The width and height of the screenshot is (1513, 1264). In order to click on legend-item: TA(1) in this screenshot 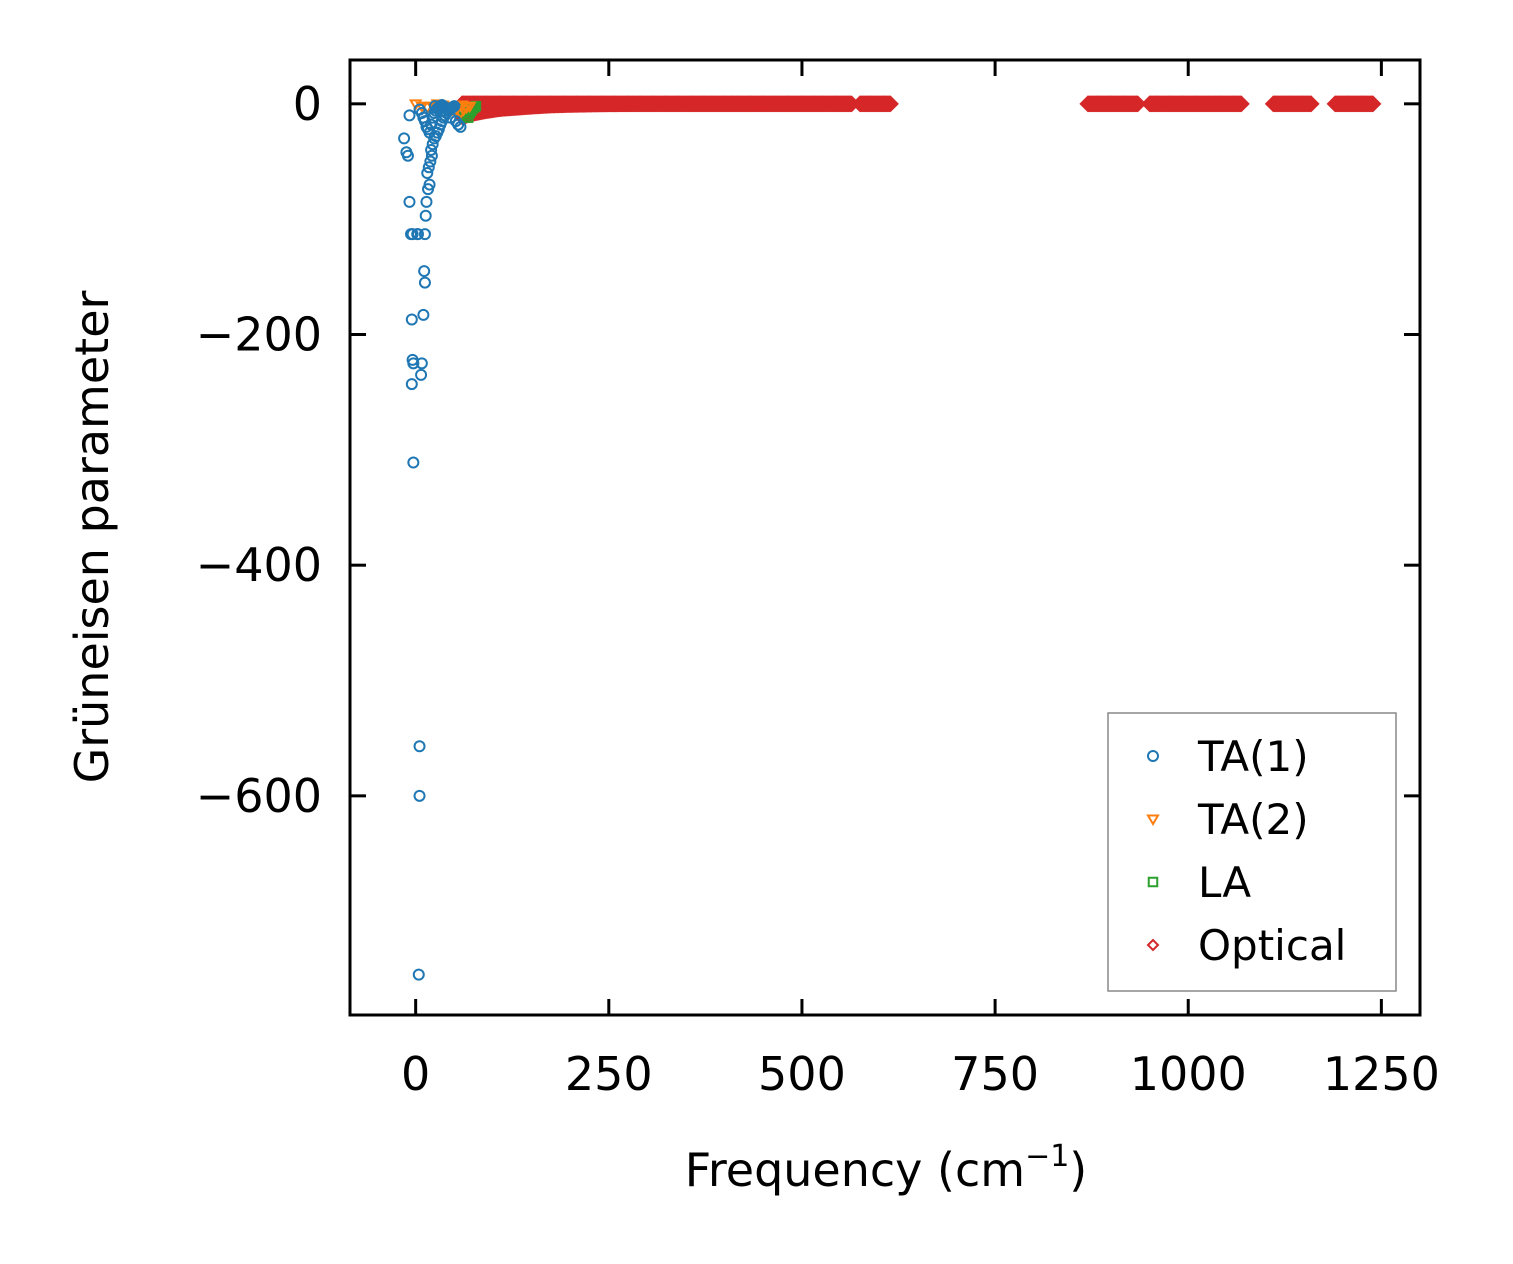, I will do `click(1228, 756)`.